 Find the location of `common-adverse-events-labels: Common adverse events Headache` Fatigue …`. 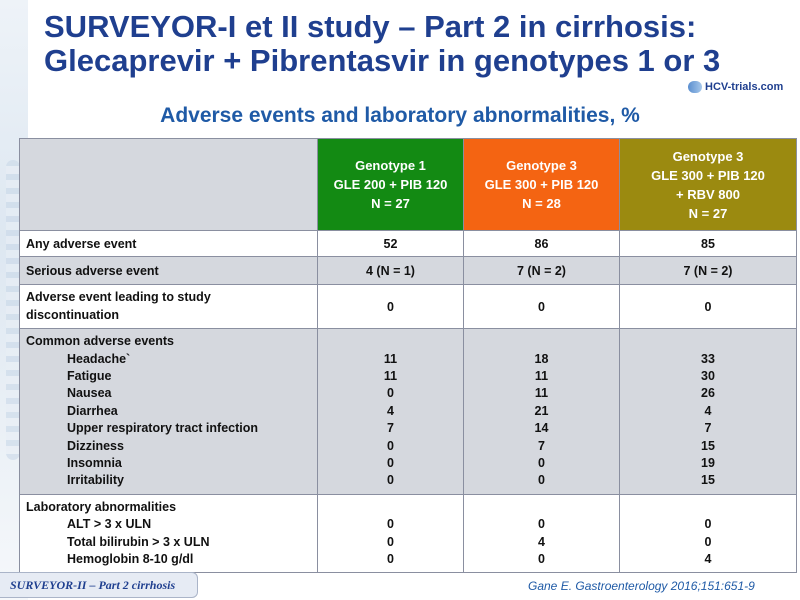

common-adverse-events-labels: Common adverse events Headache` Fatigue … is located at coordinates (168, 411).